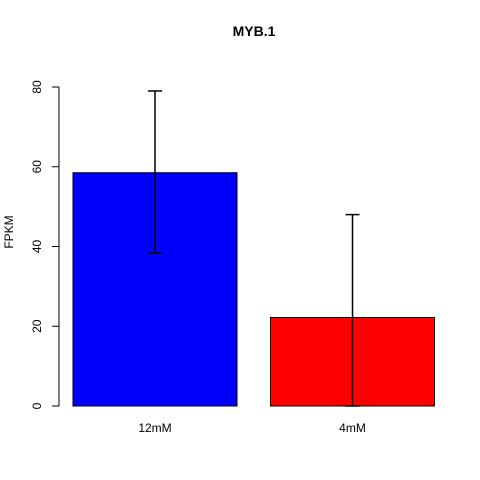 This screenshot has width=480, height=480. I want to click on x-category-label: 4mM, so click(352, 428).